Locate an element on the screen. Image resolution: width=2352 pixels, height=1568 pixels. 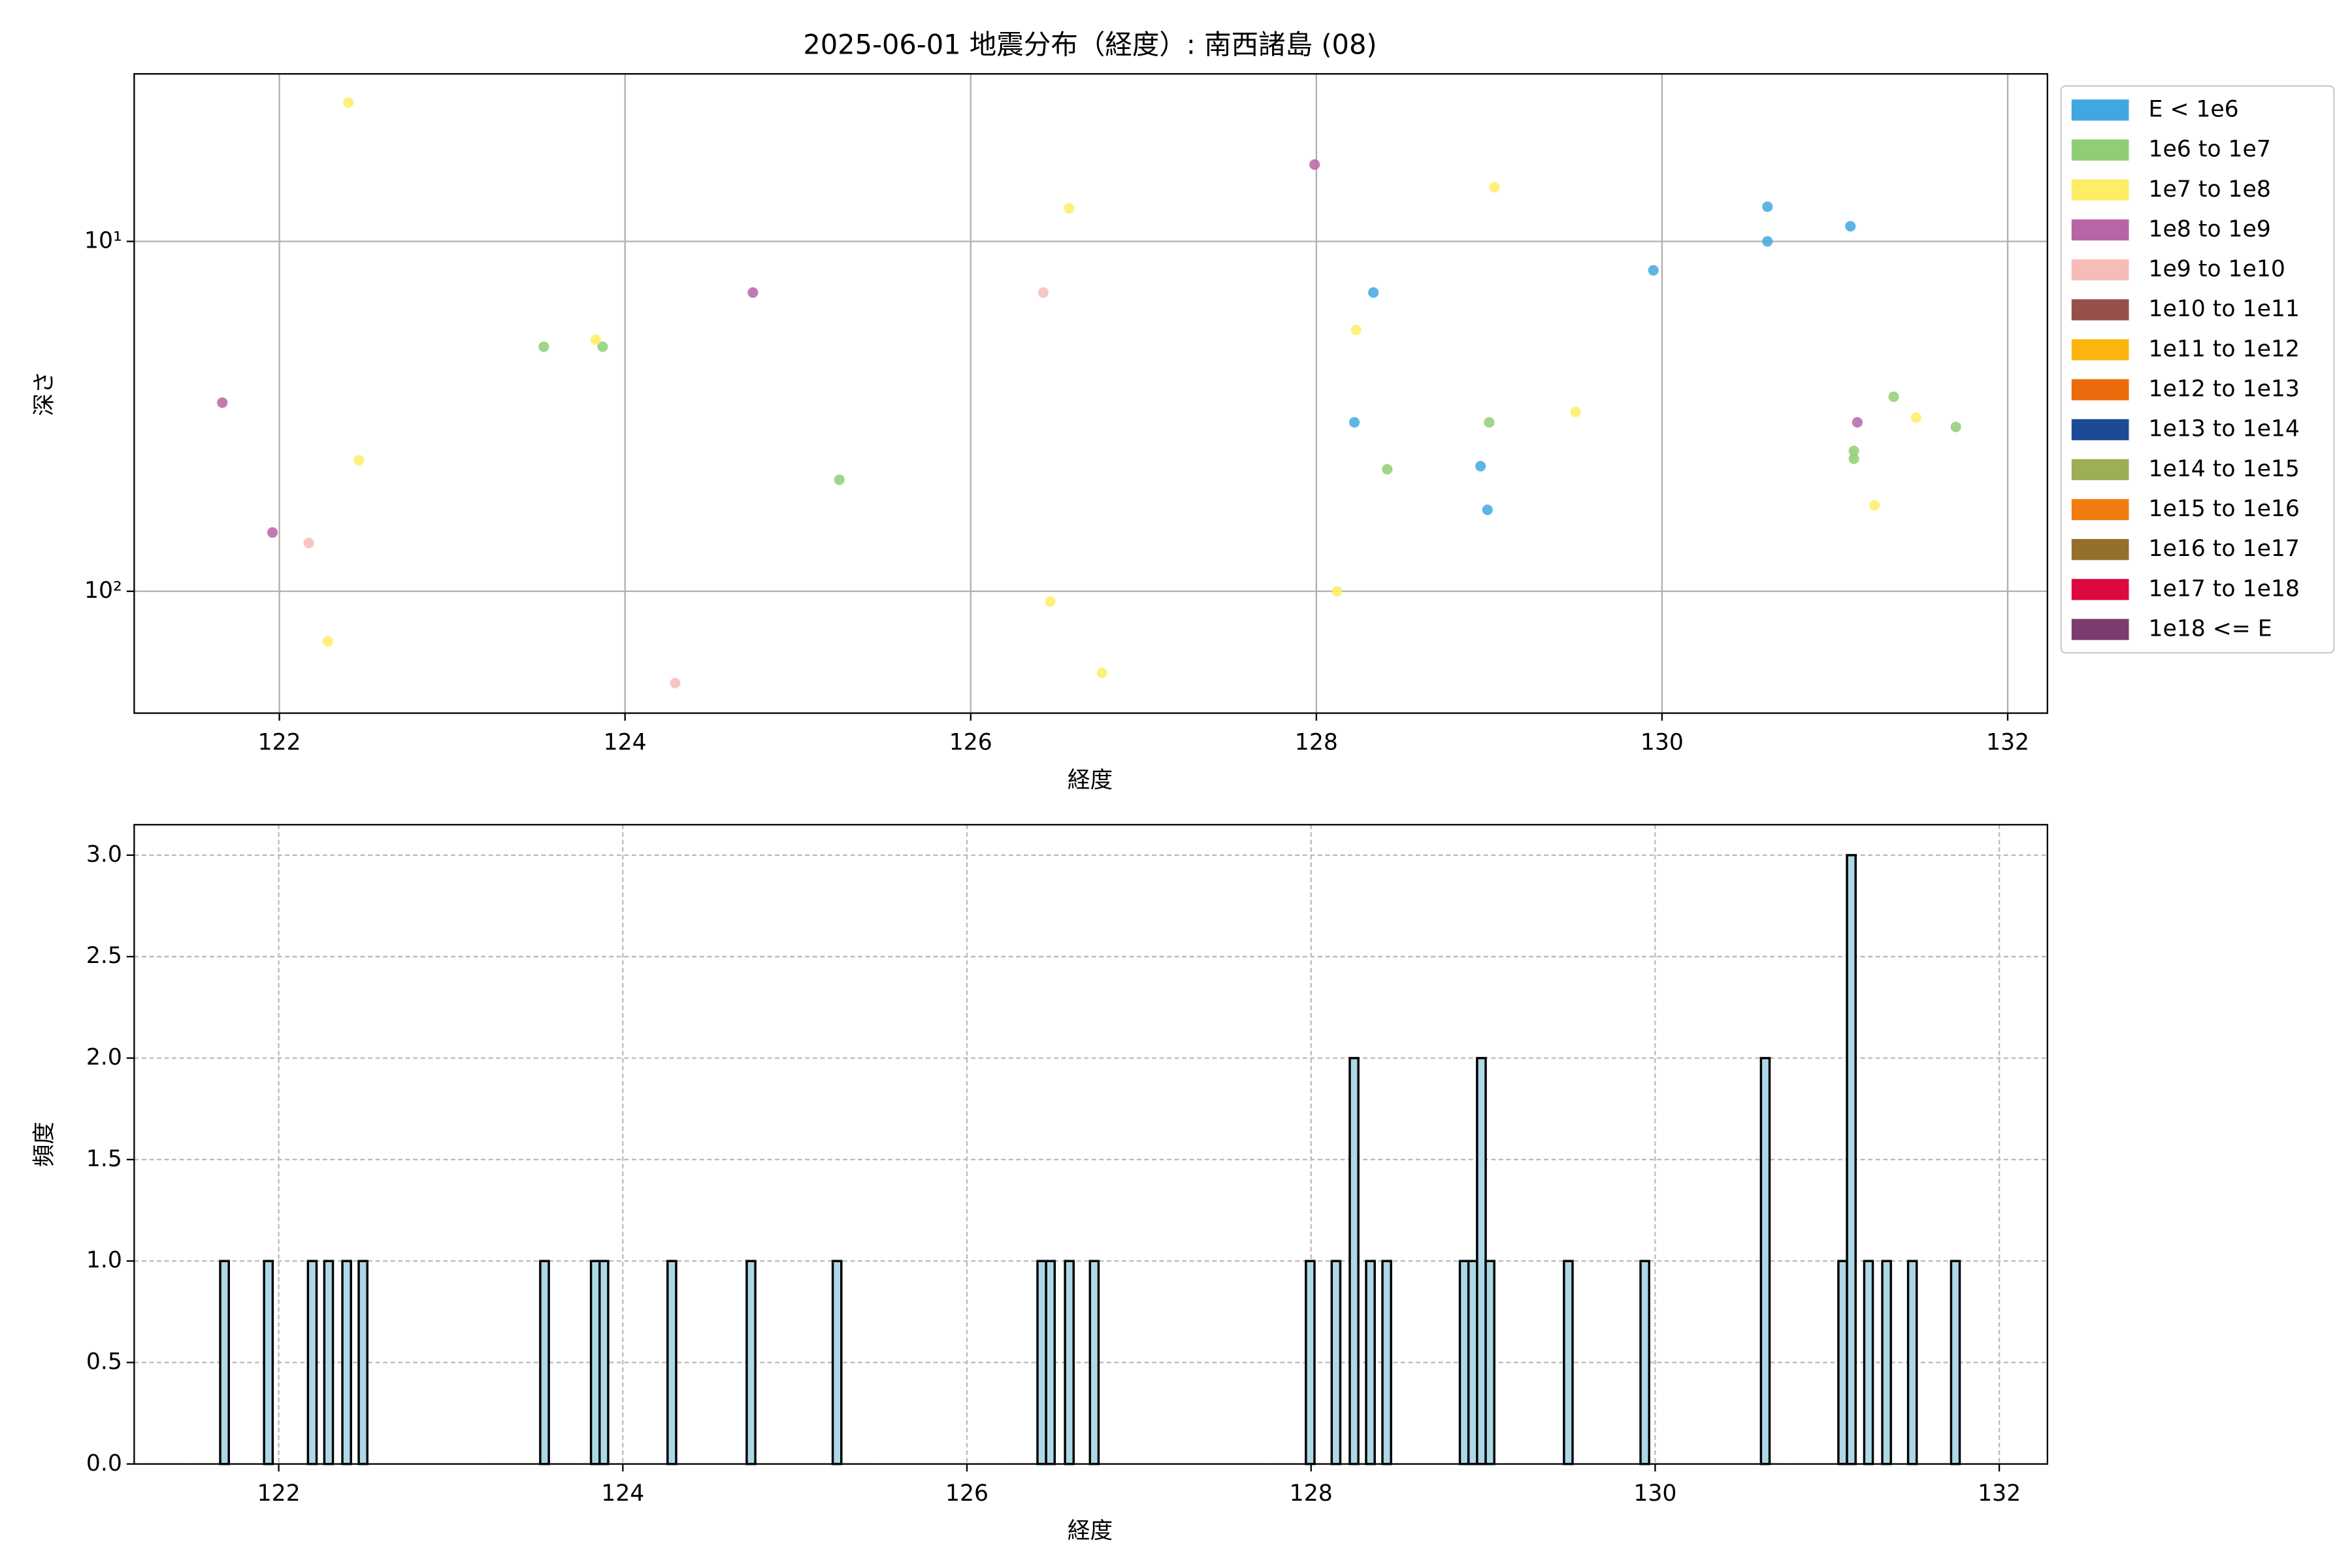
legend-frame is located at coordinates (2197, 369).